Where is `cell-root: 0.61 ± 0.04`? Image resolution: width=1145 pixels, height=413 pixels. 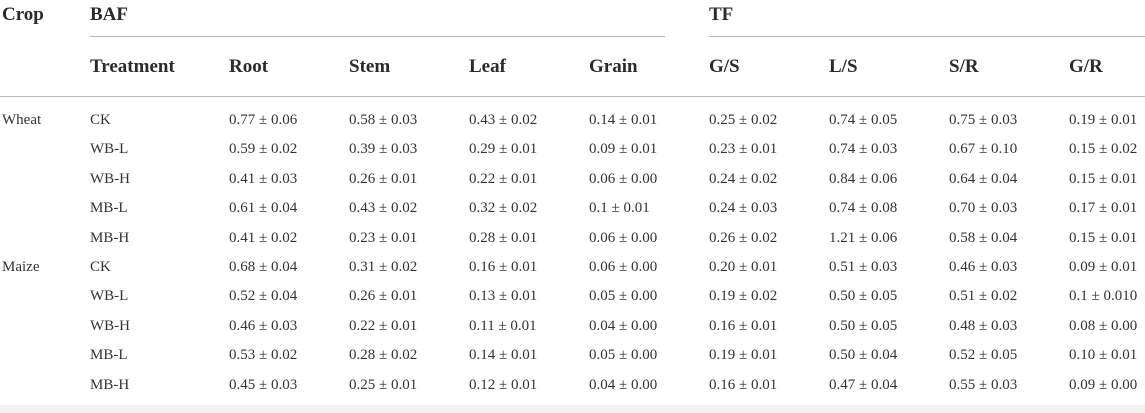 cell-root: 0.61 ± 0.04 is located at coordinates (263, 208).